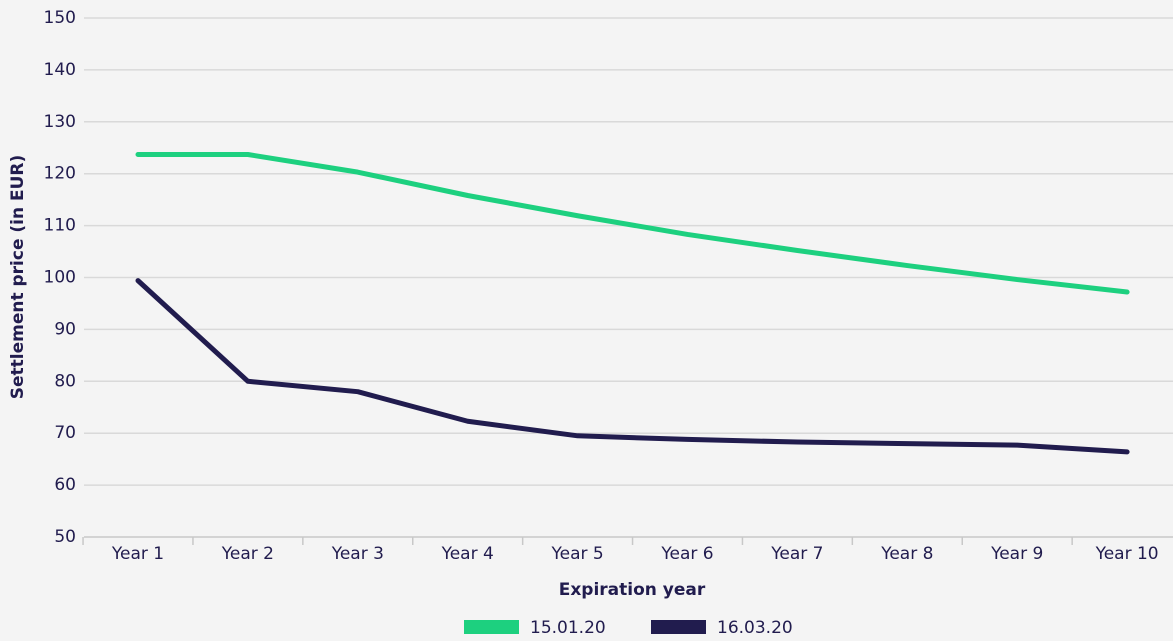 Image resolution: width=1173 pixels, height=641 pixels. What do you see at coordinates (568, 628) in the screenshot?
I see `legend-label: 15.01.20` at bounding box center [568, 628].